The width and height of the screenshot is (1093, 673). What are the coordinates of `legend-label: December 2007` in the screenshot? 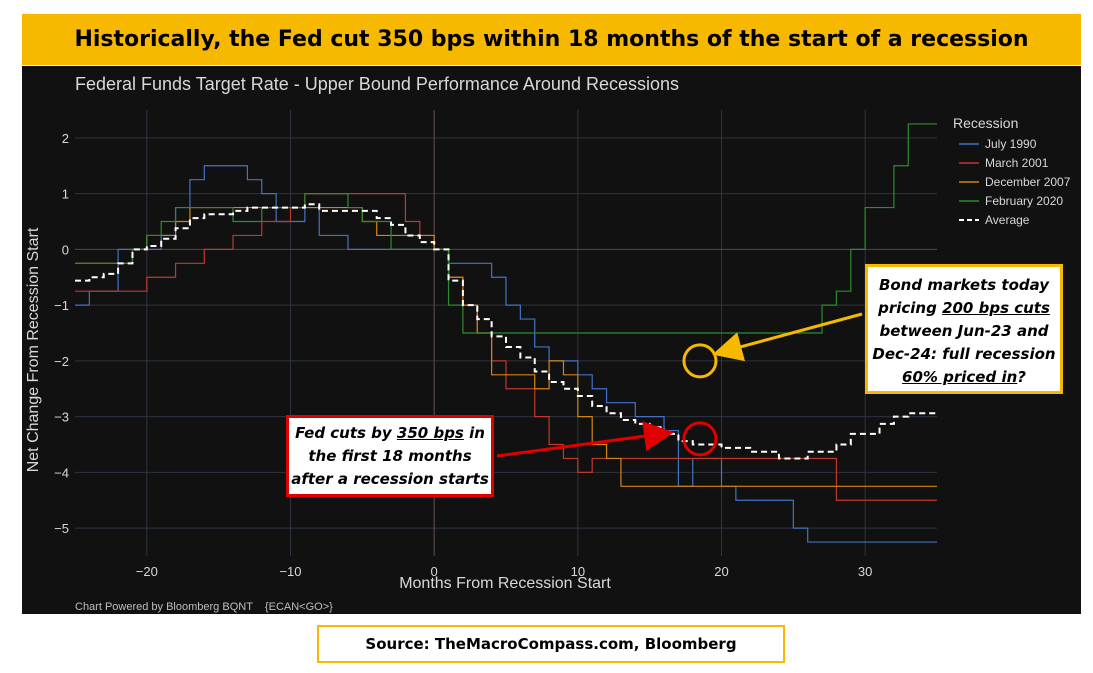 It's located at (1028, 182).